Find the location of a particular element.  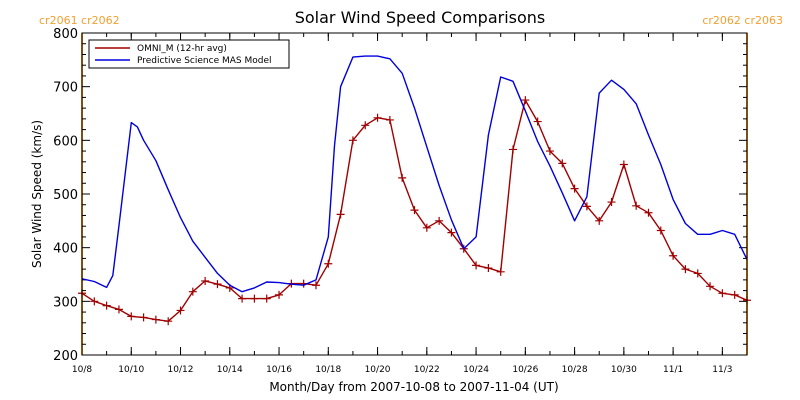

x-tick-label: 10/10 is located at coordinates (131, 370).